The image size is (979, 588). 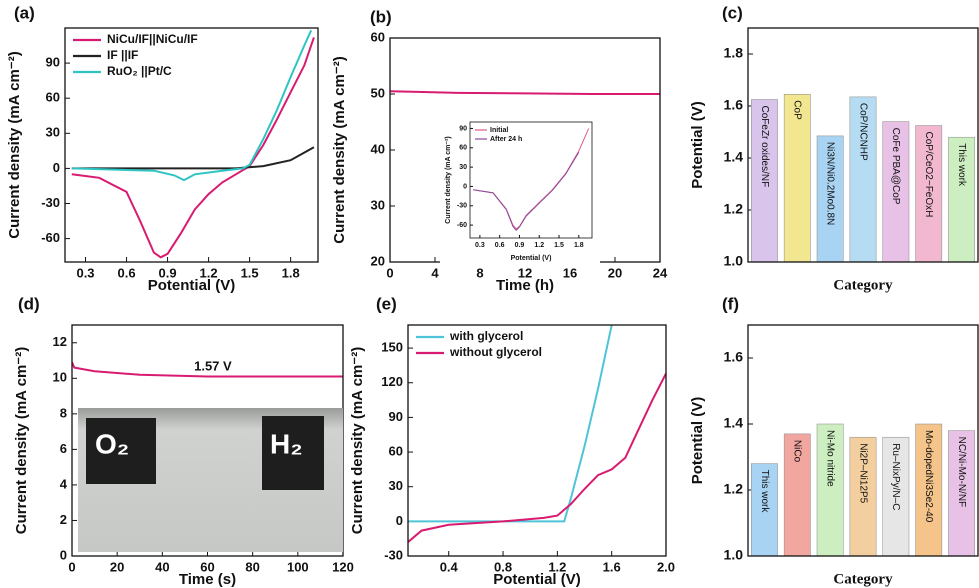 I want to click on y-tick-label: 8, so click(x=63, y=412).